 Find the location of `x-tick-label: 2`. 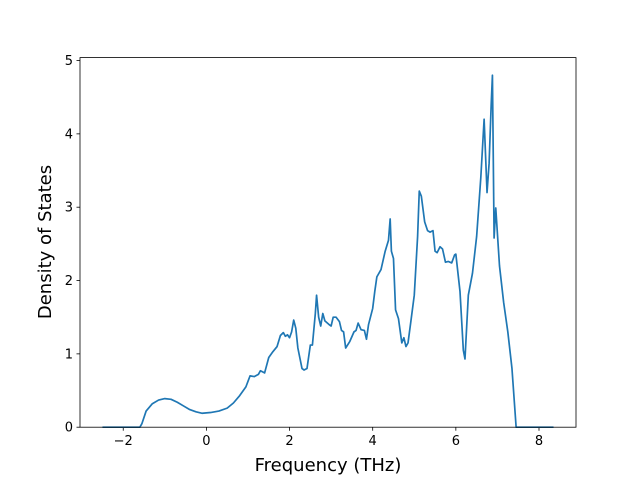

x-tick-label: 2 is located at coordinates (289, 441).